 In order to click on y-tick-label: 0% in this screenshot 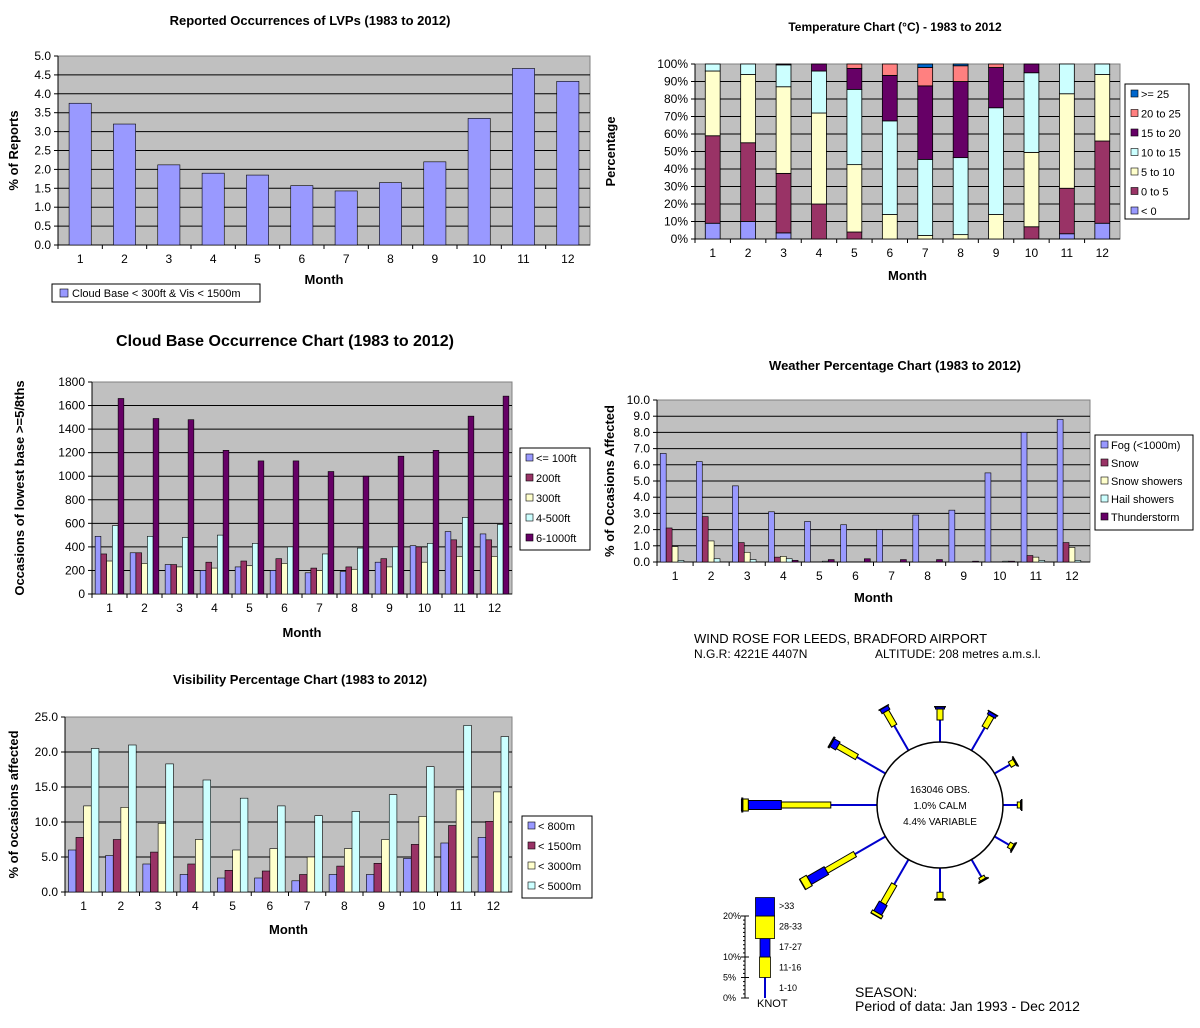, I will do `click(680, 239)`.